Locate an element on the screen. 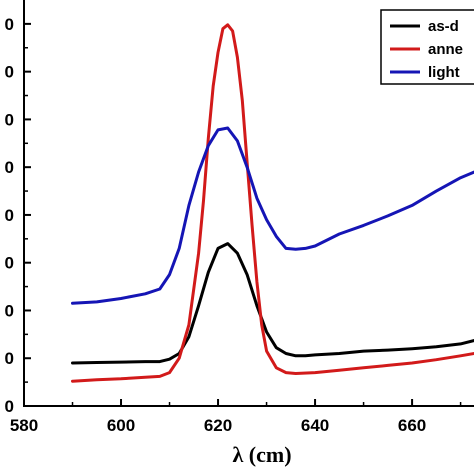 This screenshot has height=474, width=474. legend-label: anne is located at coordinates (445, 49).